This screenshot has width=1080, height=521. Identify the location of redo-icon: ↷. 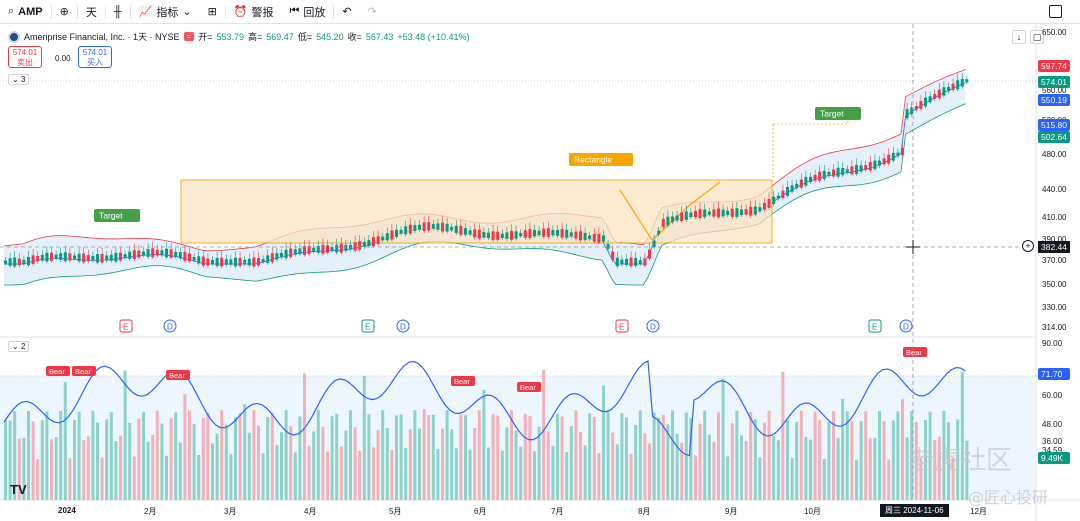
(372, 12).